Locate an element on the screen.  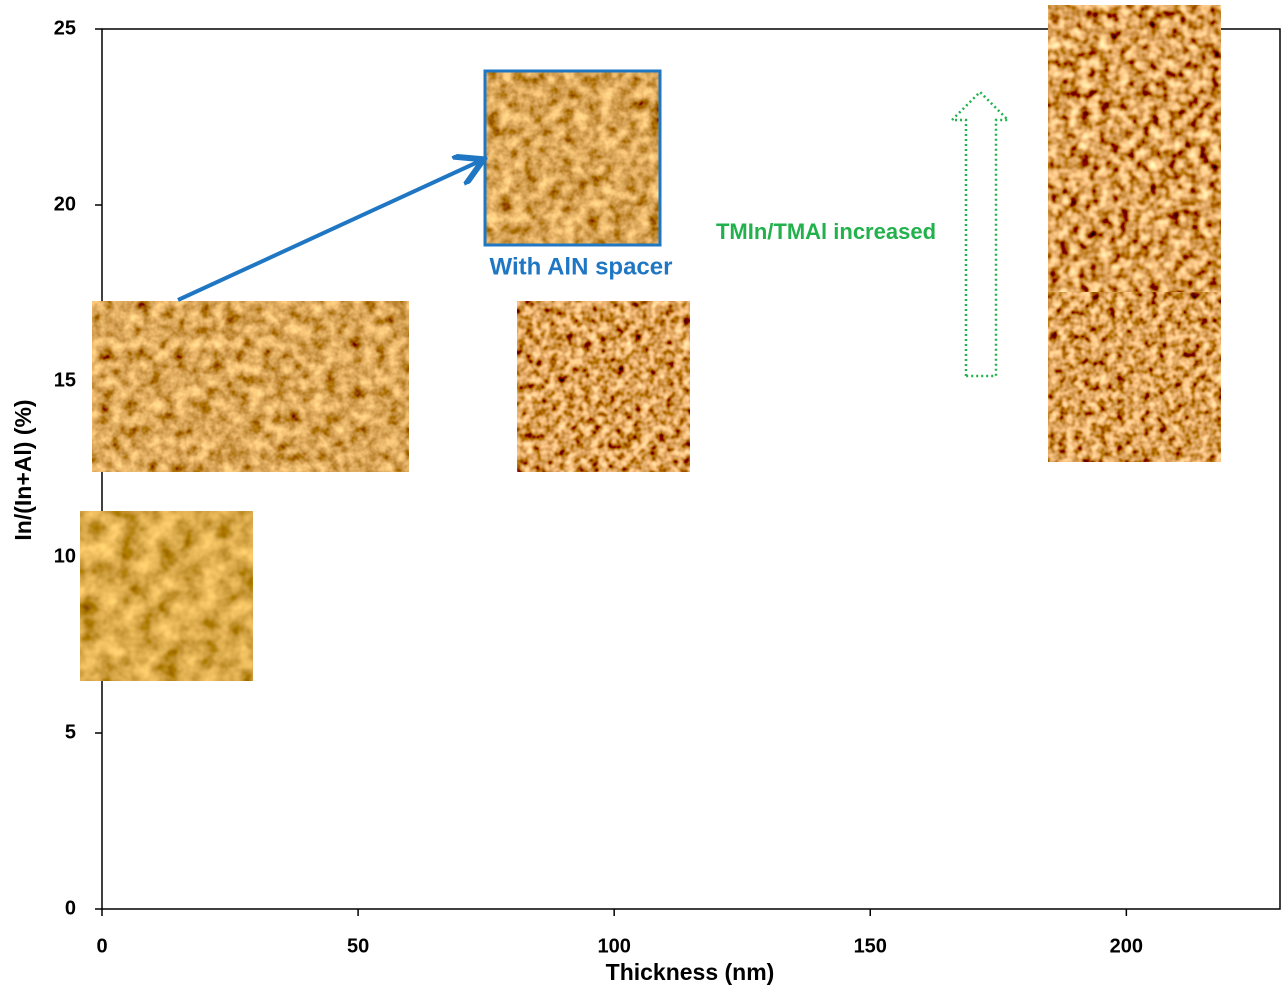
y-tick-label: 15 is located at coordinates (65, 380).